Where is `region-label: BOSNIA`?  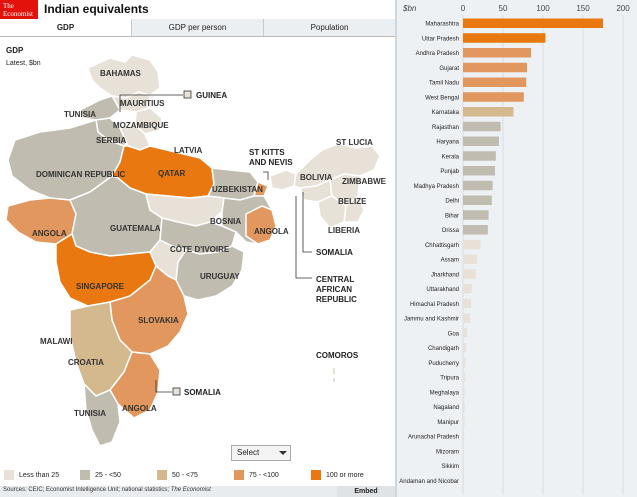
region-label: BOSNIA is located at coordinates (225, 221).